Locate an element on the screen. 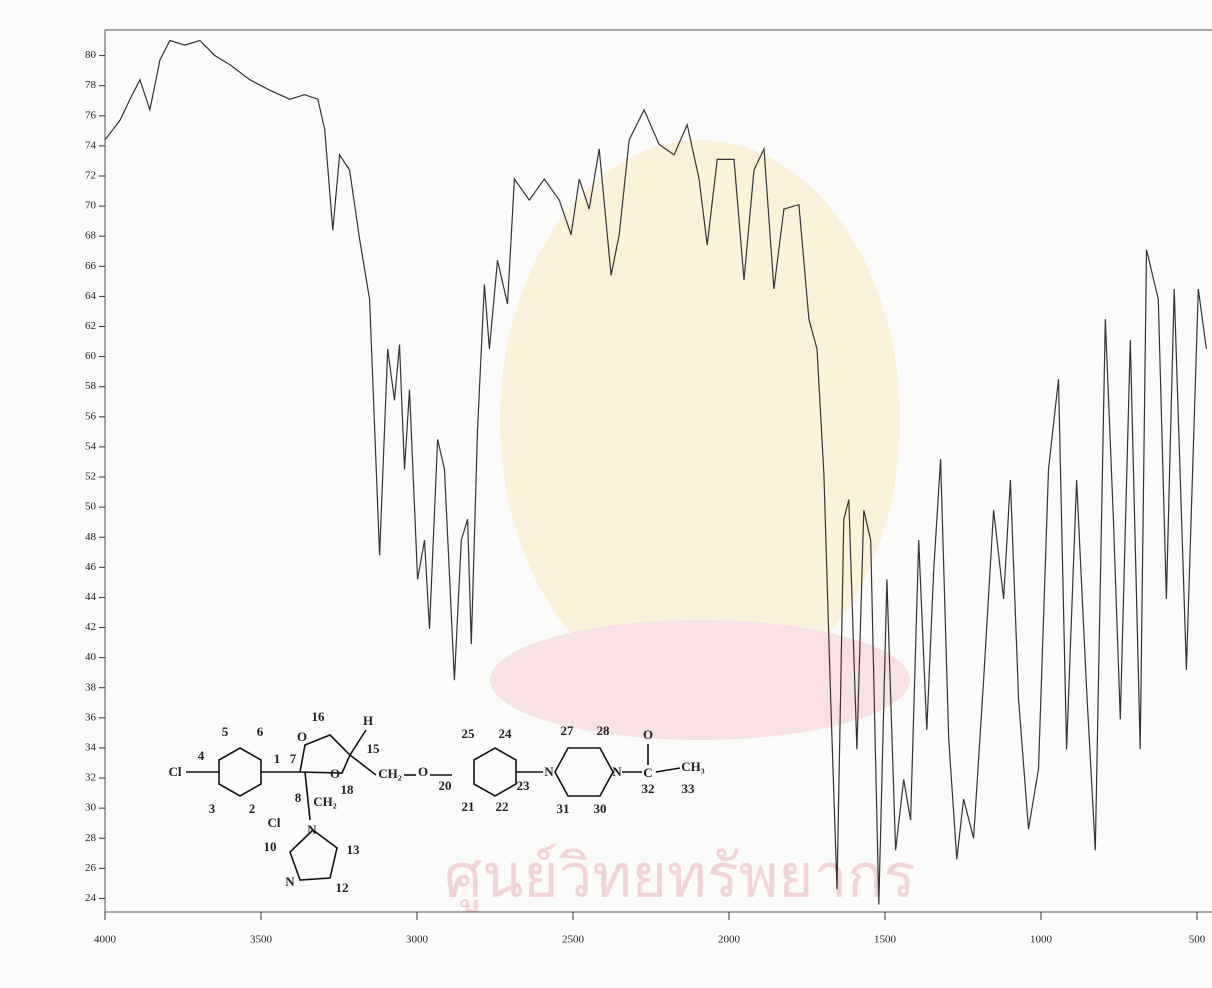 The image size is (1212, 988). y-tick-label: 28 is located at coordinates (91, 838).